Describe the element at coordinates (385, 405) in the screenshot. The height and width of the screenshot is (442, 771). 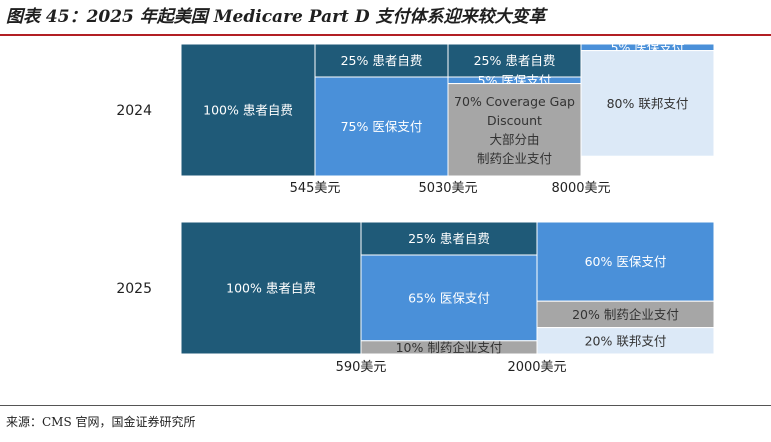
I see `source-rule` at that location.